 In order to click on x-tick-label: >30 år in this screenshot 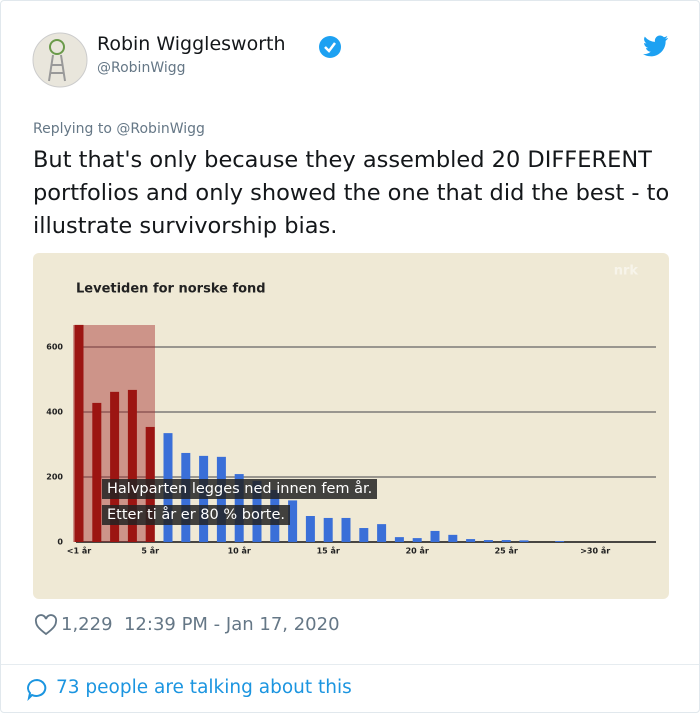, I will do `click(595, 551)`.